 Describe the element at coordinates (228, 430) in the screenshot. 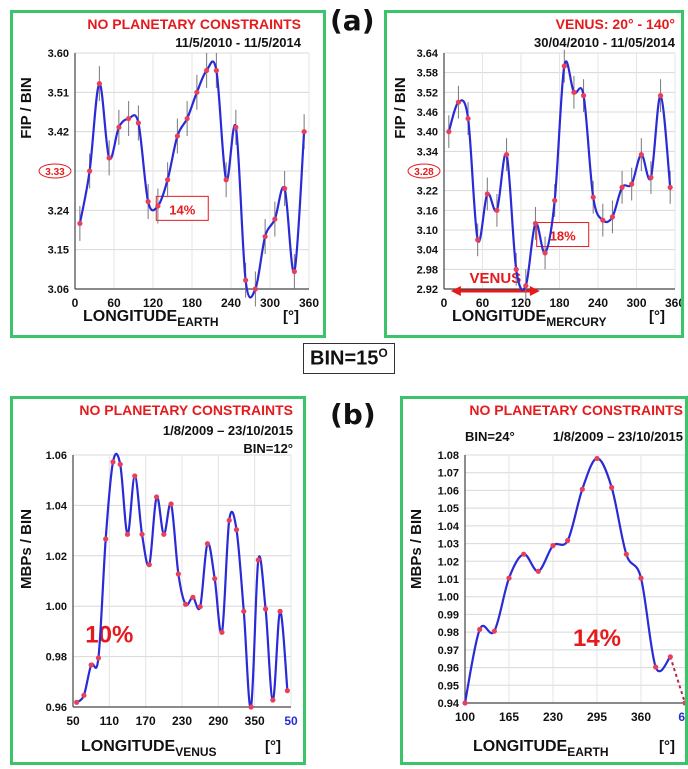

I see `chart-date-range: 1/8/2009 – 23/10/2015` at that location.